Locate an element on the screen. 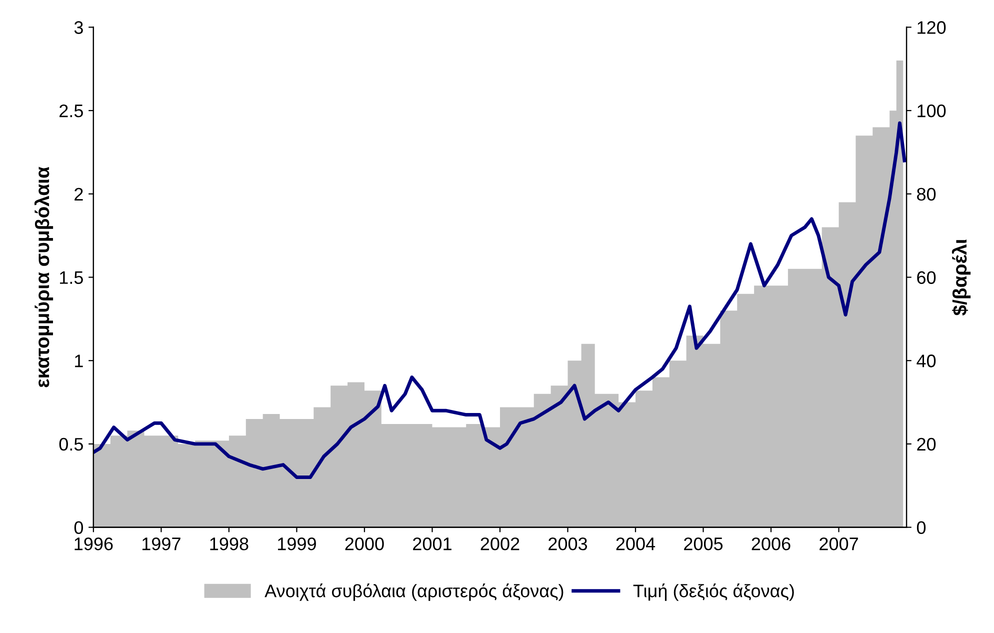 Image resolution: width=994 pixels, height=633 pixels. y-tick-label: 0 is located at coordinates (79, 527).